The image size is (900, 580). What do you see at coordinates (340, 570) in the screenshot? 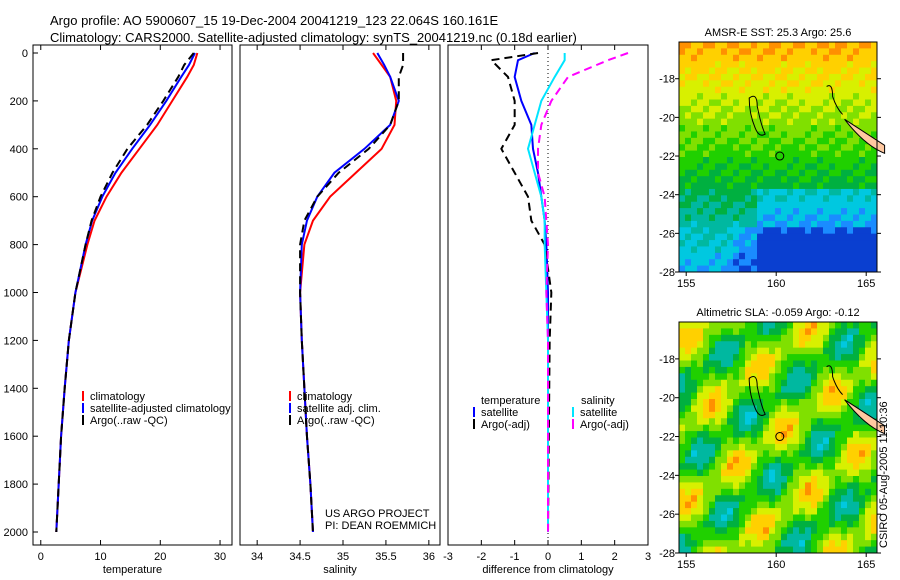
I see `x-axis-label: salinity` at bounding box center [340, 570].